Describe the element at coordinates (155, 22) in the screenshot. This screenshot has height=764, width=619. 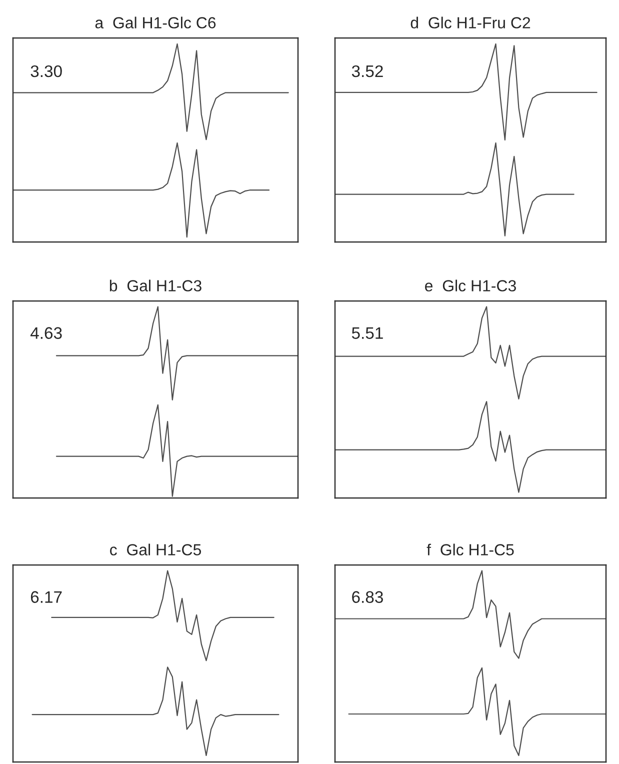
I see `chart-title: a Gal H1-Glc C6` at that location.